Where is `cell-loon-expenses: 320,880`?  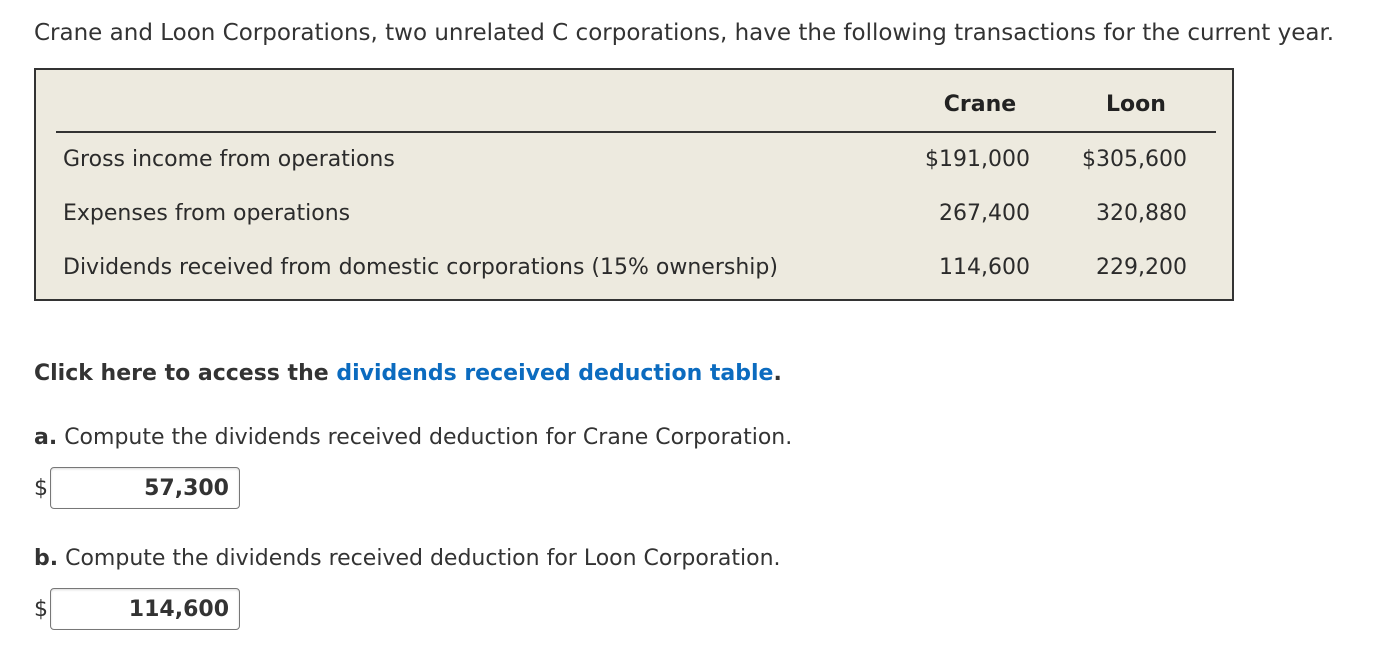 cell-loon-expenses: 320,880 is located at coordinates (1141, 213).